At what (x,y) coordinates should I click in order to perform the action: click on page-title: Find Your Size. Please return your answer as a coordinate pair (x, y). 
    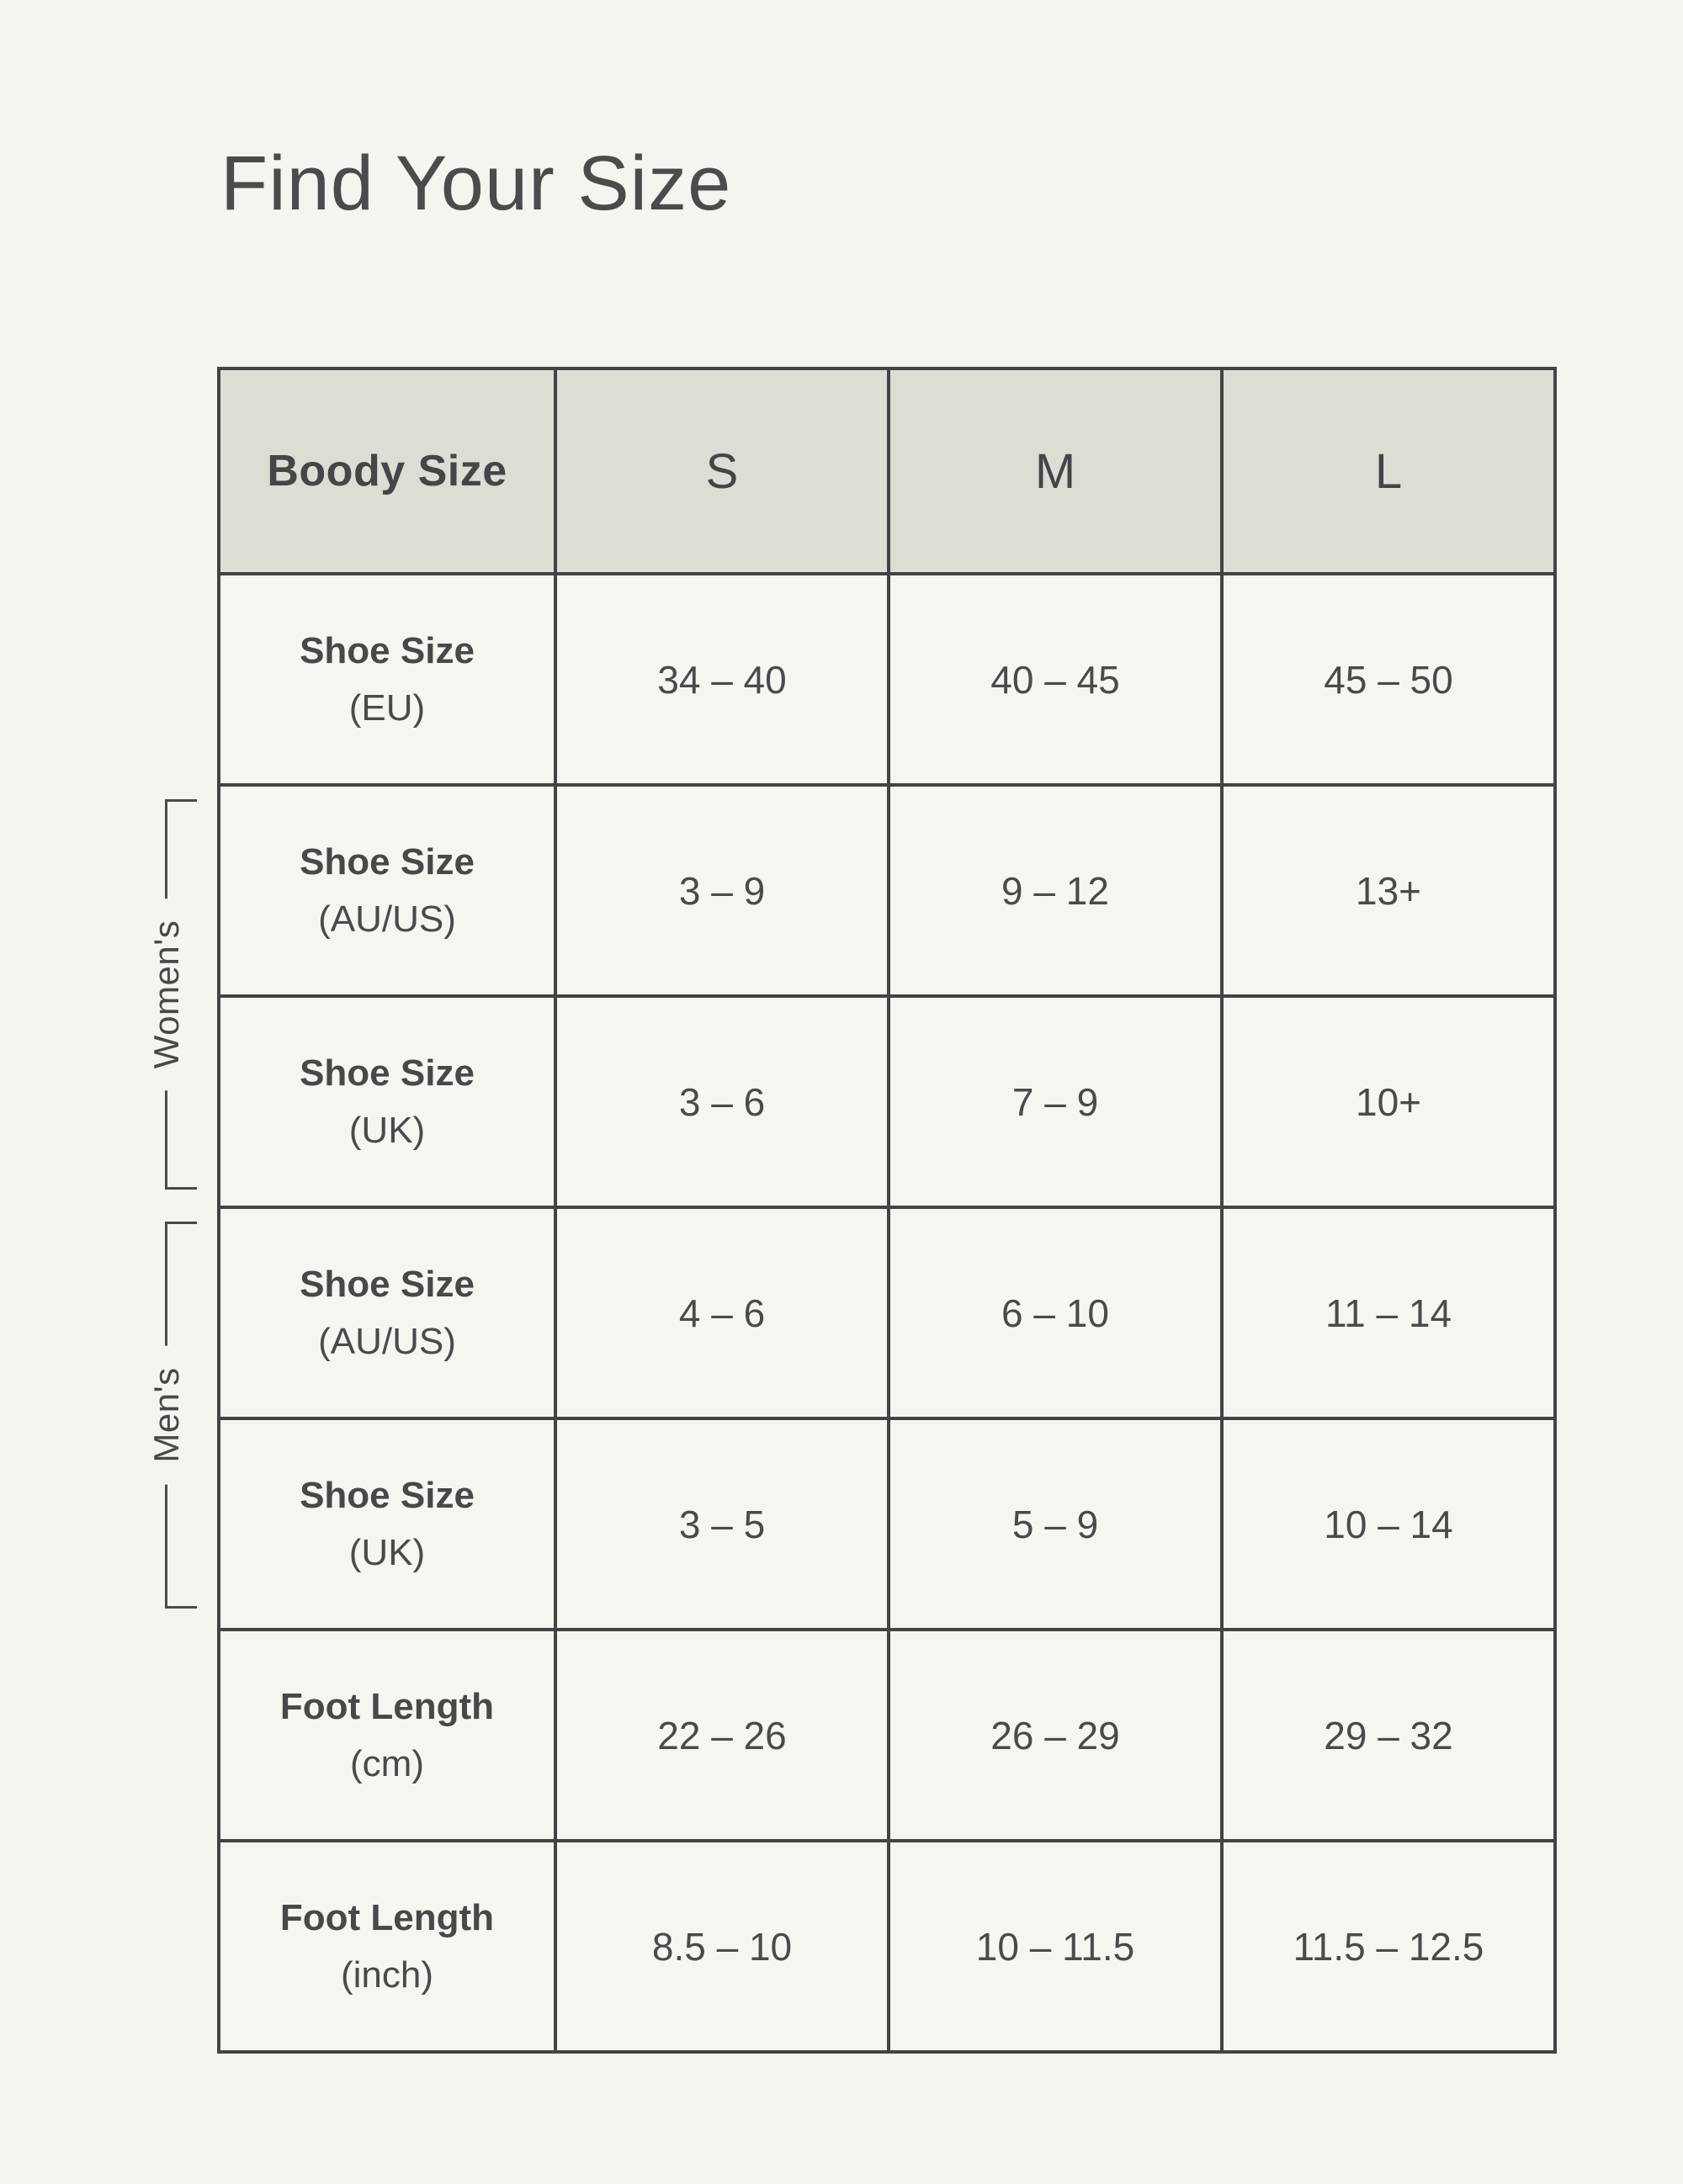
    Looking at the image, I should click on (476, 183).